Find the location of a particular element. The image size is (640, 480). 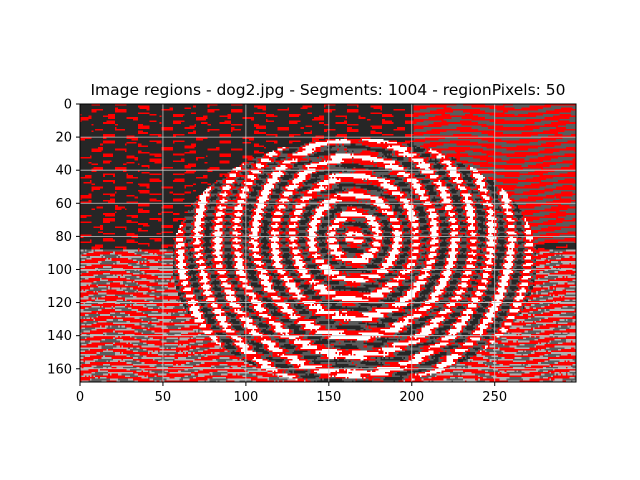

y-tick-label: 100 is located at coordinates (59, 270).